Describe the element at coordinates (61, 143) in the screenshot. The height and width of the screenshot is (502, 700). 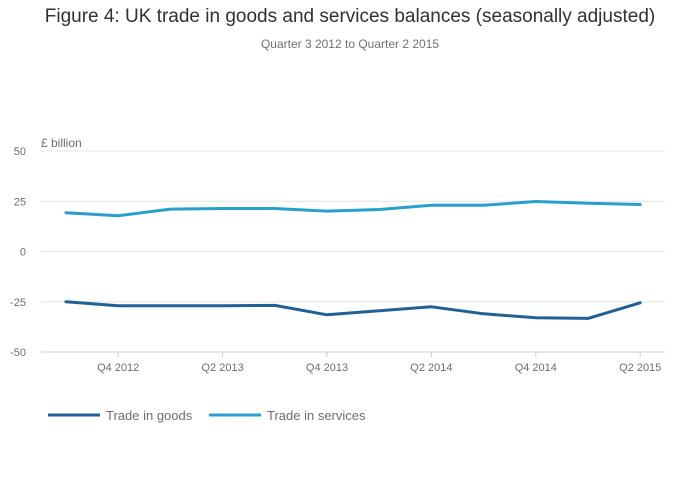
I see `y-axis-label: £ billion` at that location.